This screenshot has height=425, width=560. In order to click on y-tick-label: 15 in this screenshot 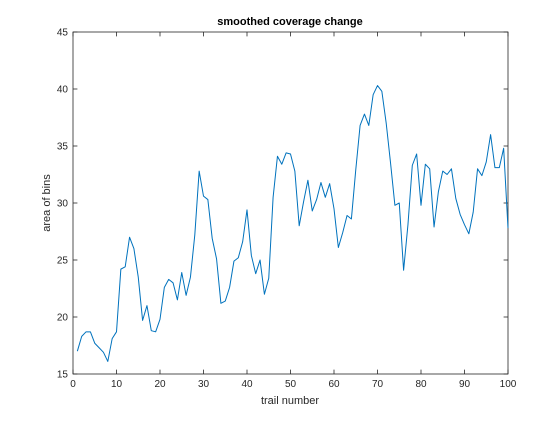, I will do `click(63, 375)`.